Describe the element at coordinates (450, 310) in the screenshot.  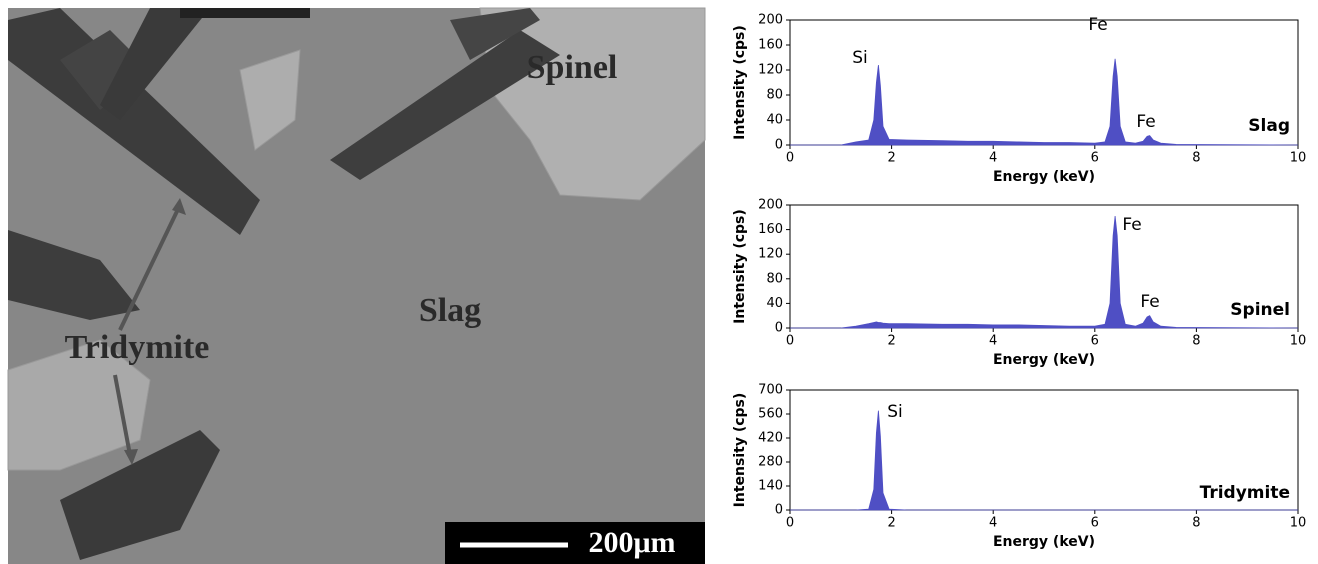
I see `sem-label: Slag` at that location.